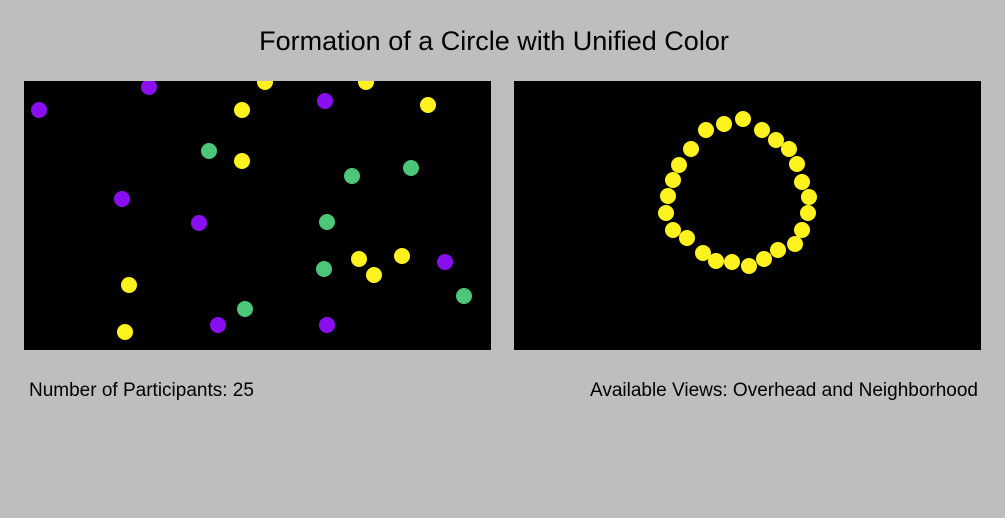  What do you see at coordinates (141, 390) in the screenshot?
I see `participants-count-label: Number of Participants: 25` at bounding box center [141, 390].